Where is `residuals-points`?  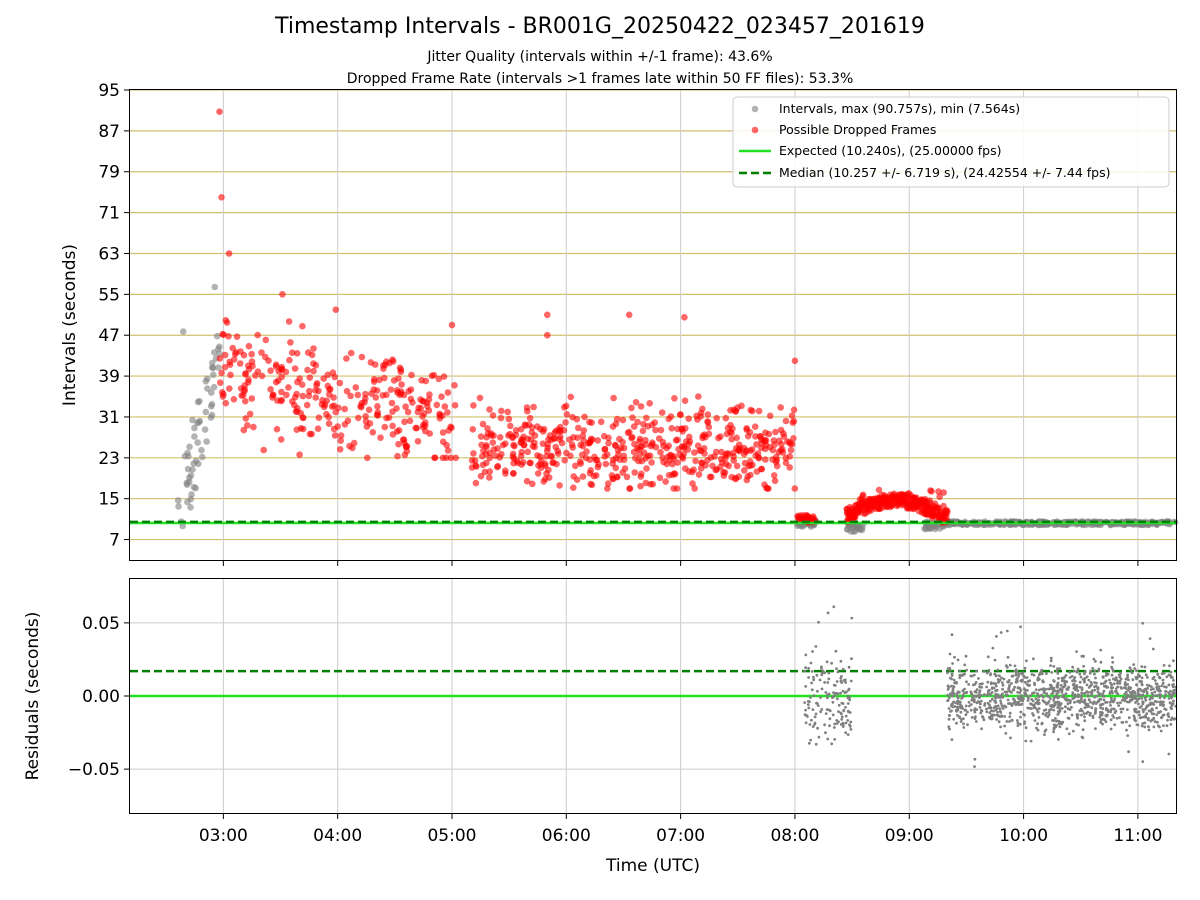
residuals-points is located at coordinates (990, 686).